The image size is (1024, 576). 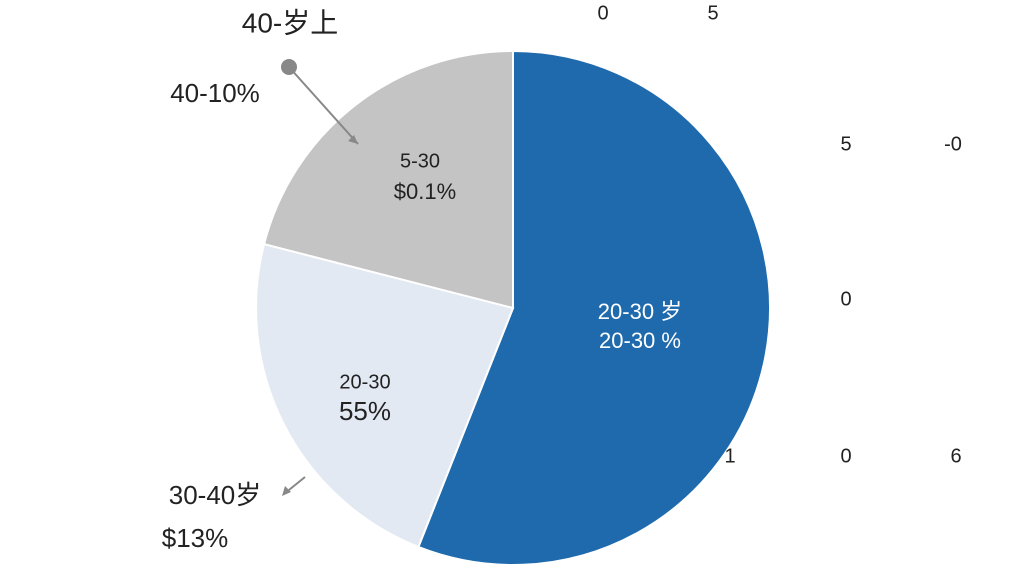 What do you see at coordinates (215, 93) in the screenshot?
I see `annotation: 40-10%` at bounding box center [215, 93].